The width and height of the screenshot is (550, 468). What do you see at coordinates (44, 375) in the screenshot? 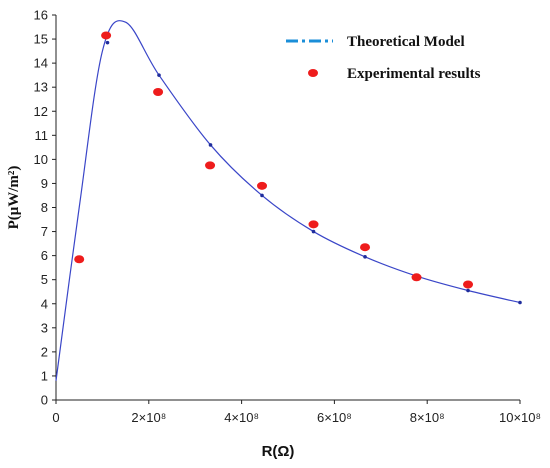
I see `y-tick-label: 1` at bounding box center [44, 375].